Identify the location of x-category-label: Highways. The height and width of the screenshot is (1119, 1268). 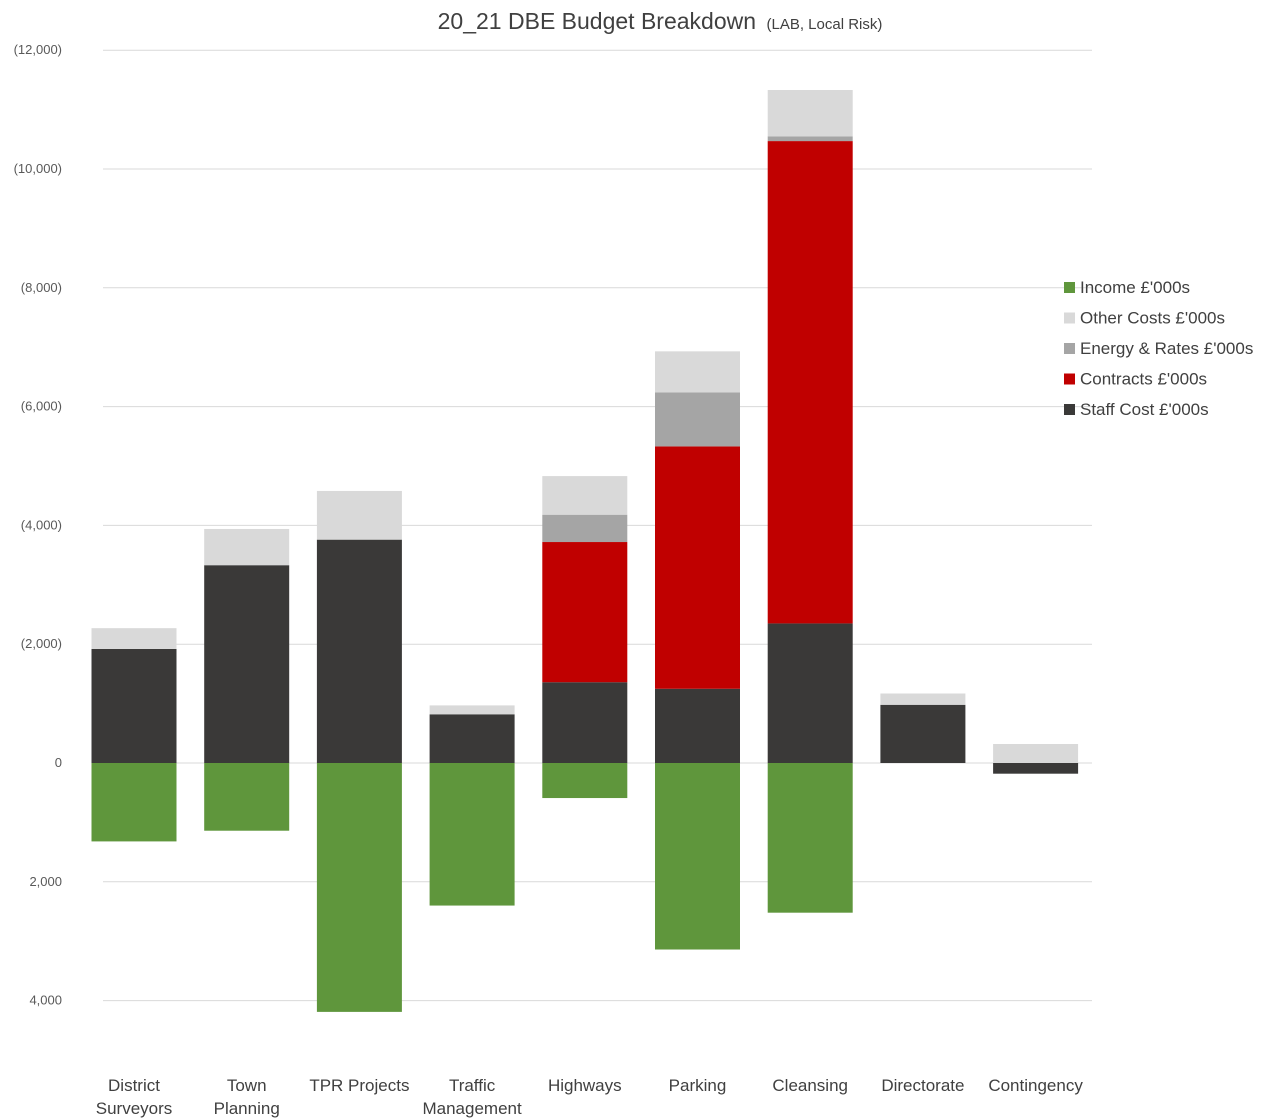
(585, 1085).